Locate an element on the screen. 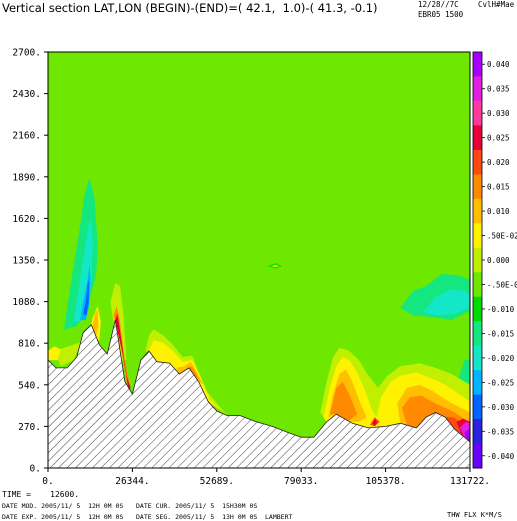 This screenshot has width=517, height=521. date-mod-label: DATE MOD. 2005/11/ 5 12H 0M 0S is located at coordinates (63, 506).